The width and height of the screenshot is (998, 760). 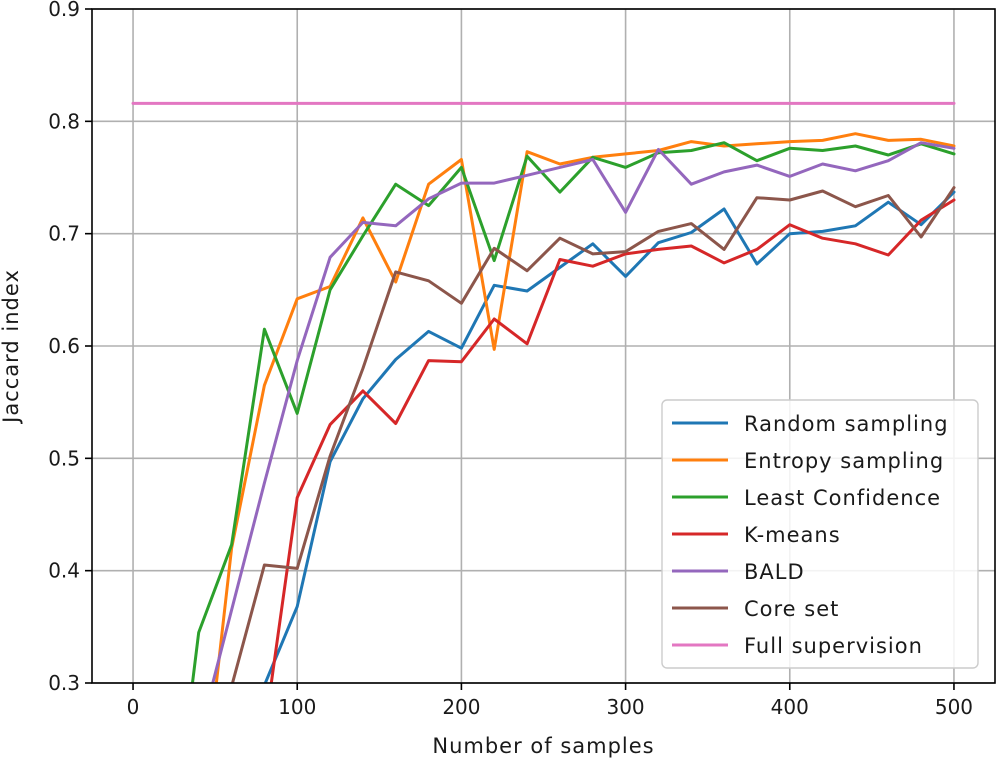 What do you see at coordinates (543, 746) in the screenshot?
I see `x-axis-title: Number of samples` at bounding box center [543, 746].